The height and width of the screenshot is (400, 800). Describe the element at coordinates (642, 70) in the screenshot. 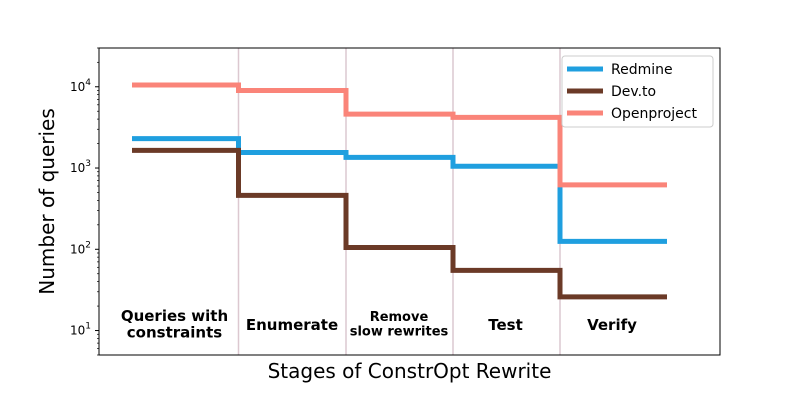

I see `legend-label: Redmine` at that location.